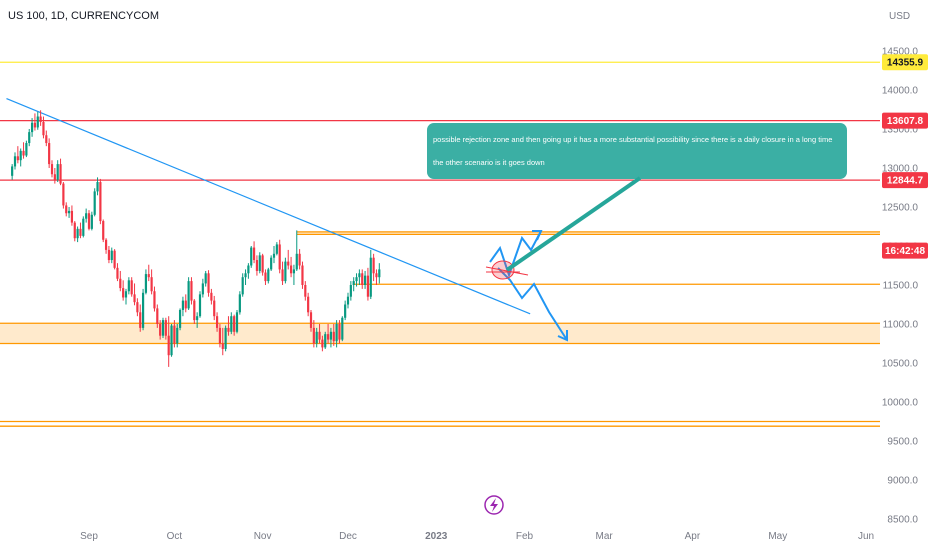 The image size is (932, 550). Describe the element at coordinates (494, 505) in the screenshot. I see `lightning-icon` at that location.